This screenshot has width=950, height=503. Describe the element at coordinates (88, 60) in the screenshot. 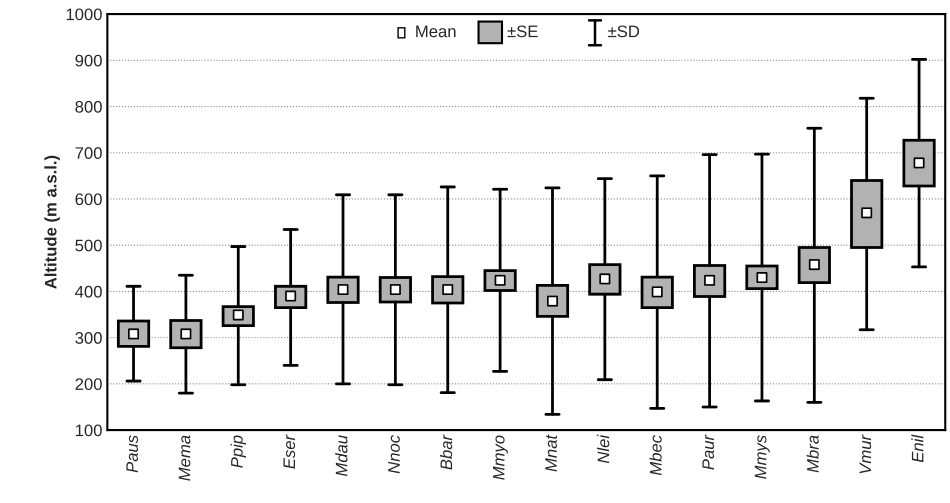

I see `y-tick-label: 900` at that location.